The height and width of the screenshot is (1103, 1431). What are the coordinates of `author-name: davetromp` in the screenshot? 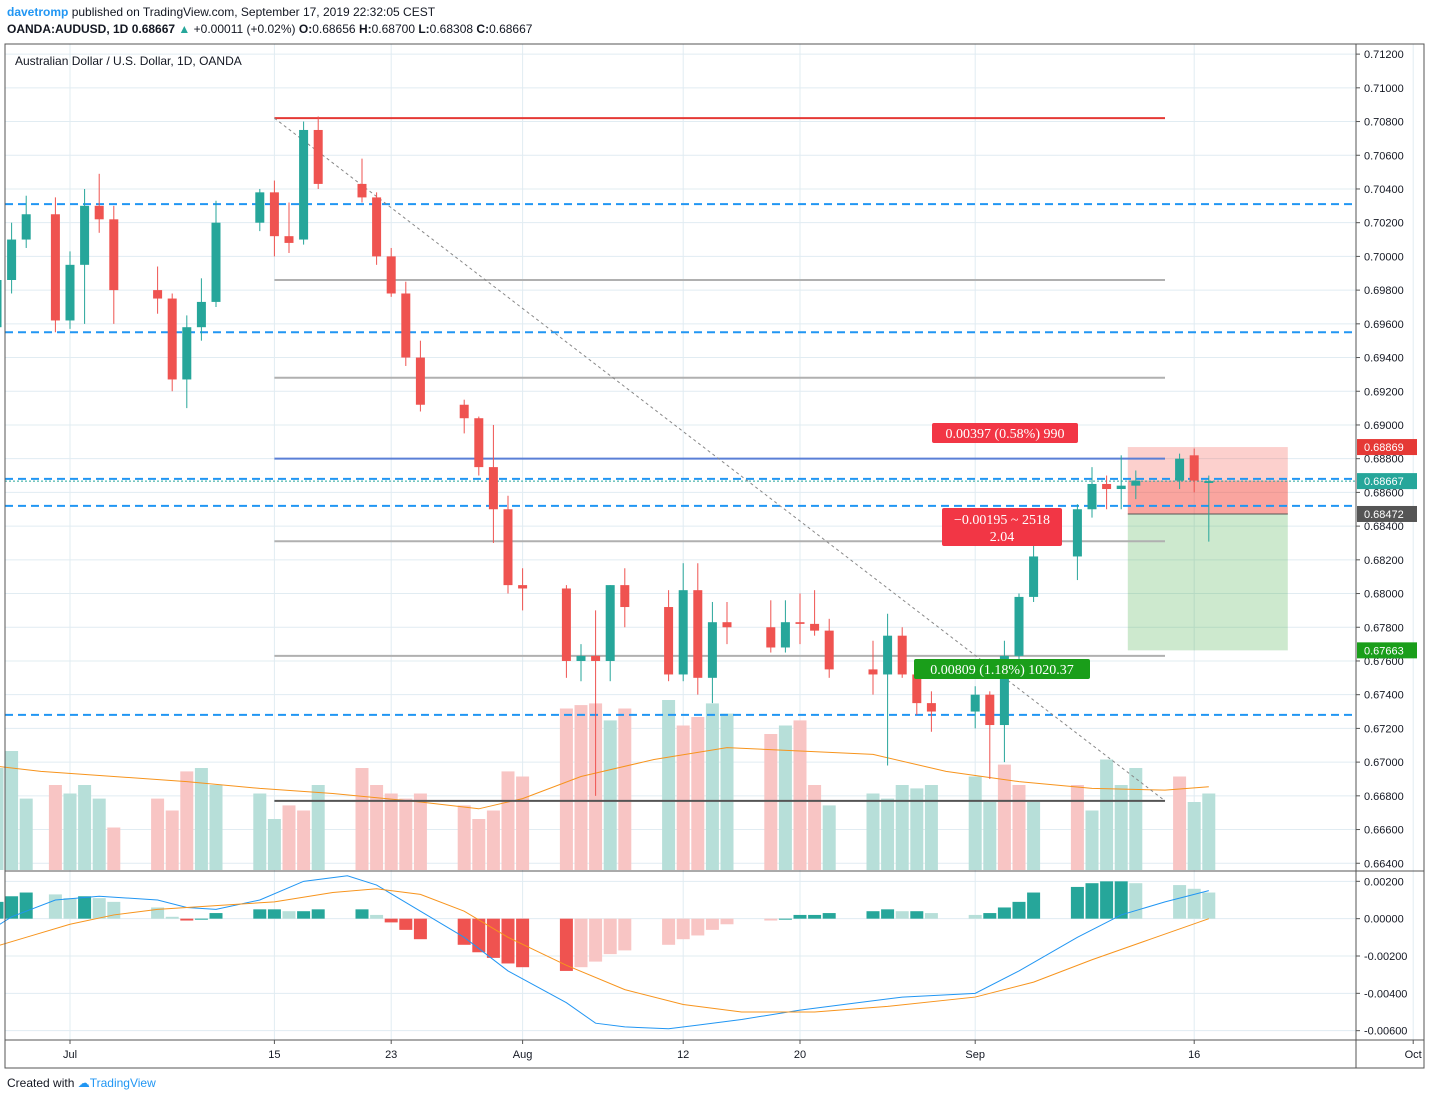 It's located at (38, 12).